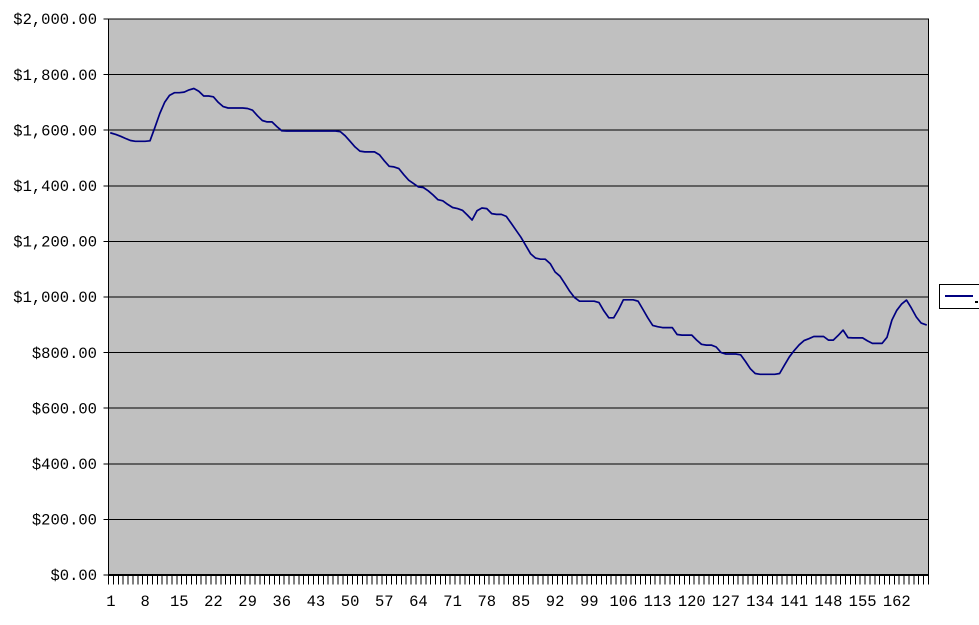  What do you see at coordinates (64, 409) in the screenshot?
I see `y-tick-label: $600.00` at bounding box center [64, 409].